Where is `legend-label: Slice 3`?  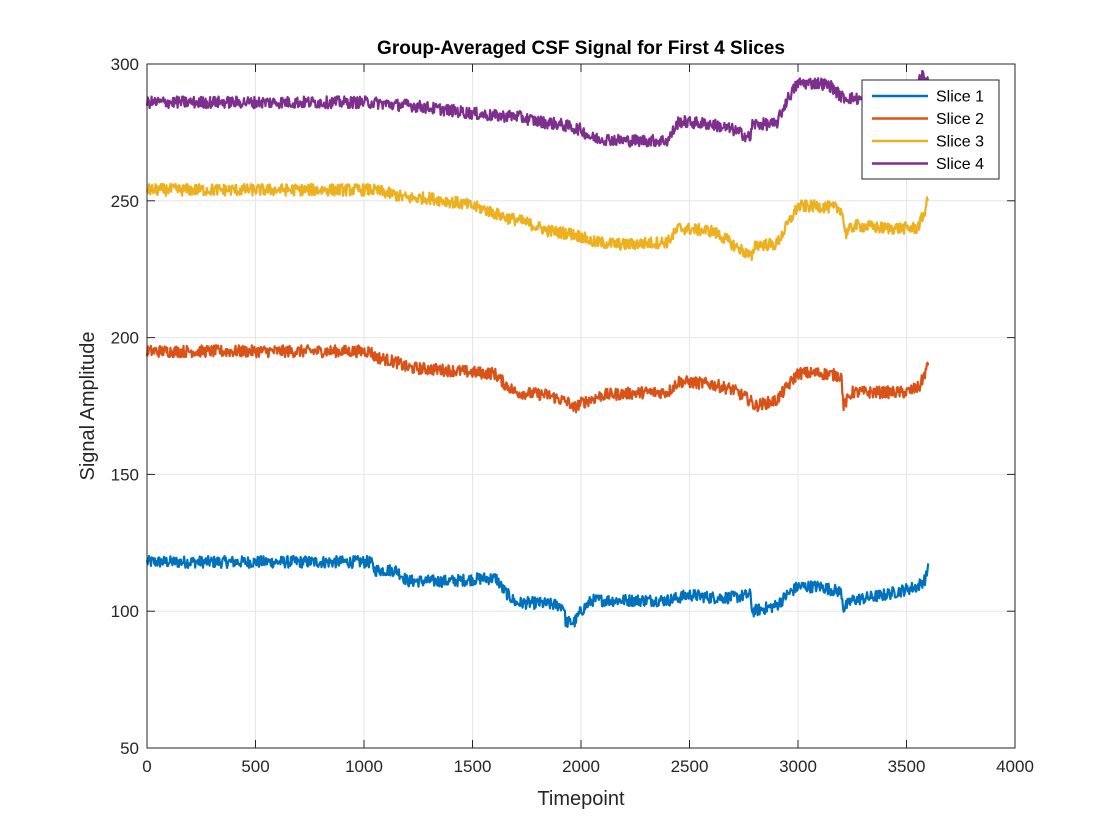
legend-label: Slice 3 is located at coordinates (960, 142).